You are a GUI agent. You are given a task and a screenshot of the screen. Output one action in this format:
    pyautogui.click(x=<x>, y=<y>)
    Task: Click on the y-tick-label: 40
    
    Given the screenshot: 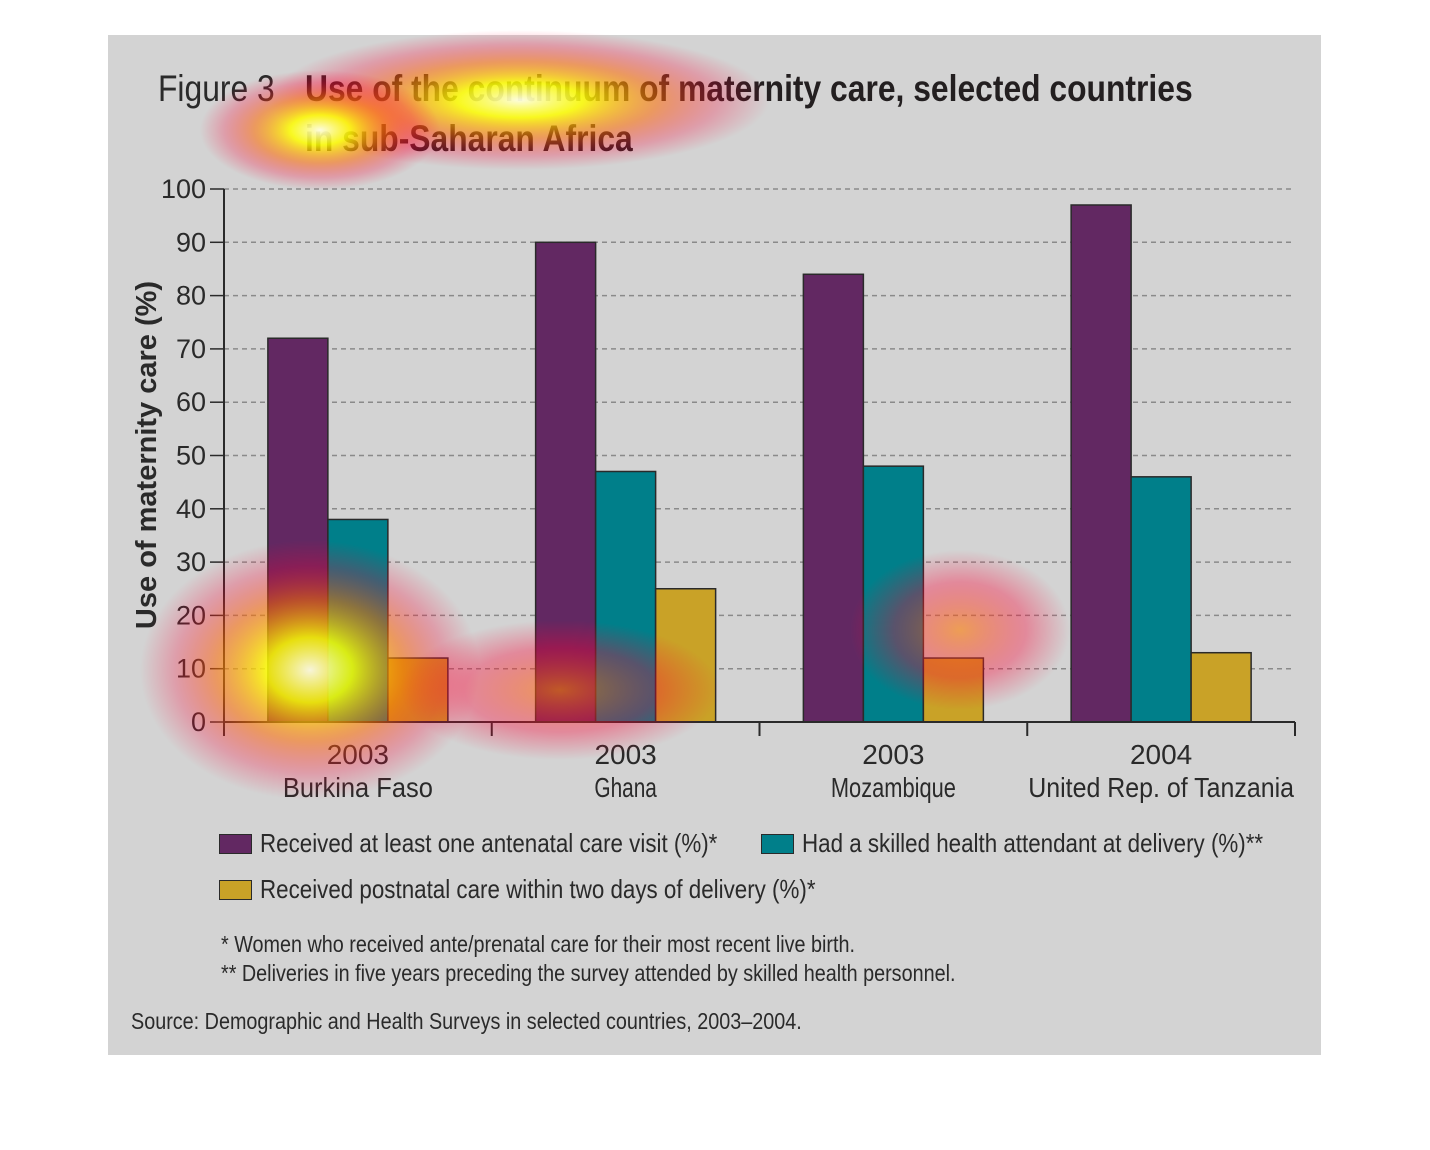 What is the action you would take?
    pyautogui.click(x=191, y=509)
    